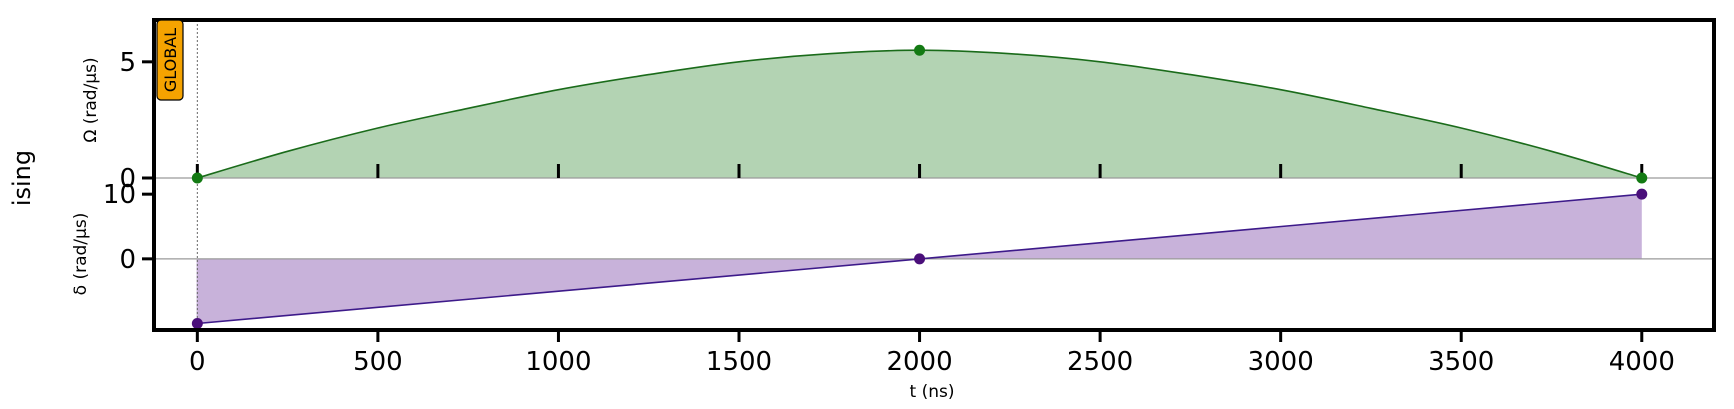 This screenshot has width=1734, height=409. I want to click on x-tick-label-3500: 3500, so click(1461, 362).